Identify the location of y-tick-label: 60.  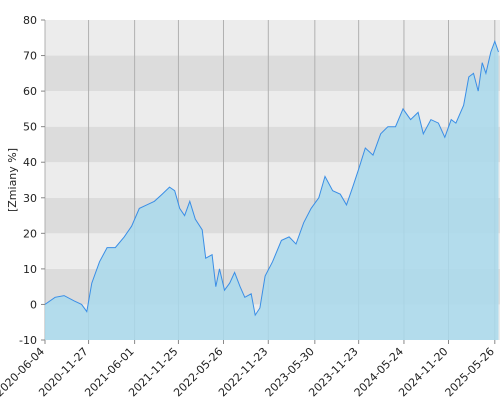
(30, 91).